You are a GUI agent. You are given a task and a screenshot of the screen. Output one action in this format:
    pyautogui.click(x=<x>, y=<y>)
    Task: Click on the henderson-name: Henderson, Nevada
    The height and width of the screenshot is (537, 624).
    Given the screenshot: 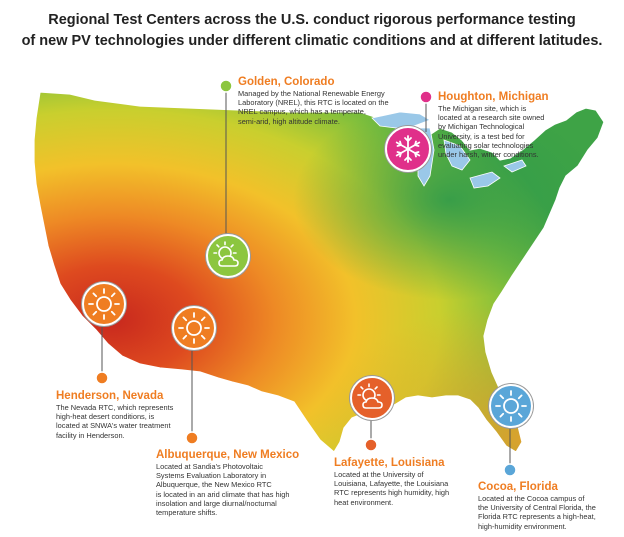 What is the action you would take?
    pyautogui.click(x=110, y=396)
    